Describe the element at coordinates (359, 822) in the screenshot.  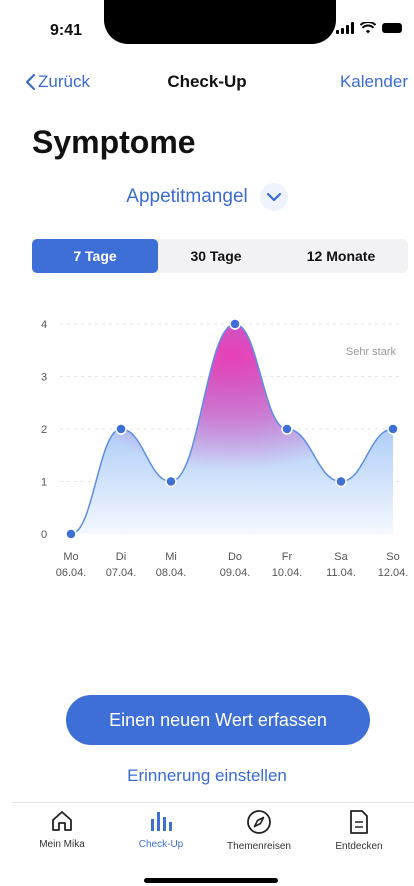
I see `document-icon` at that location.